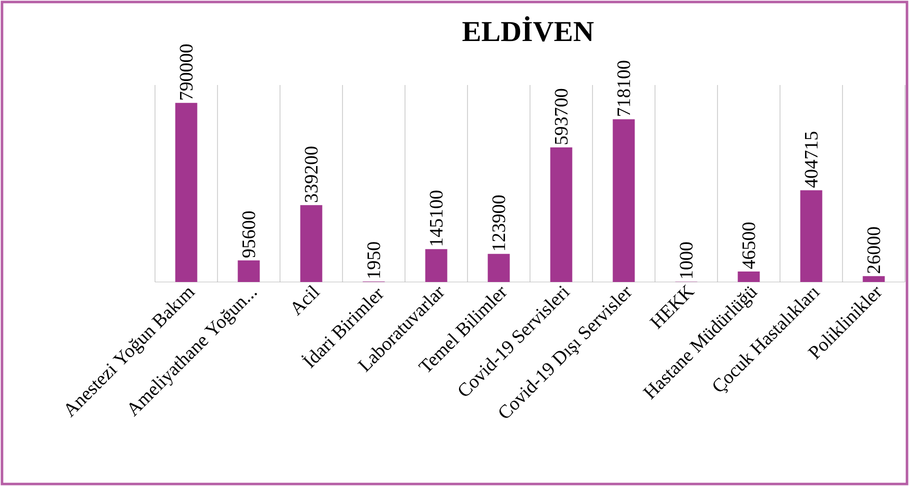  I want to click on data-label: 95600, so click(249, 234).